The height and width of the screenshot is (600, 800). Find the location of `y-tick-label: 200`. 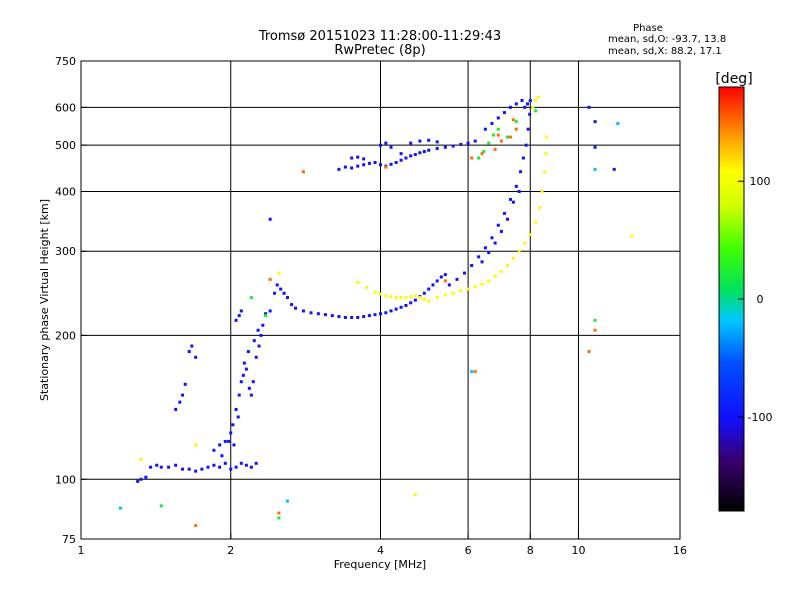

y-tick-label: 200 is located at coordinates (65, 335).